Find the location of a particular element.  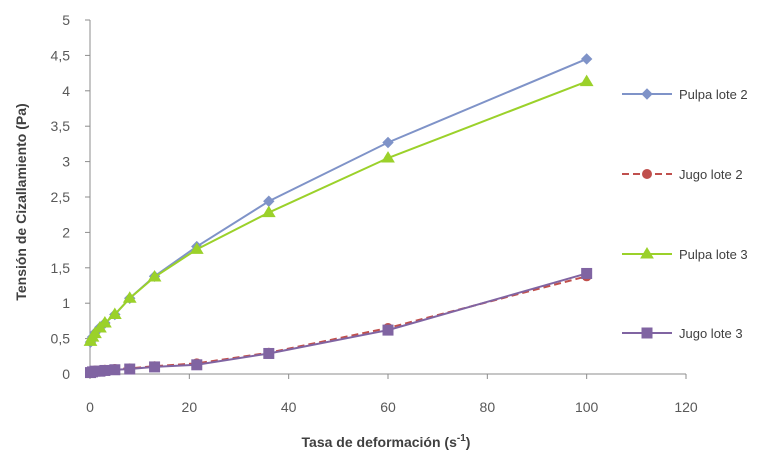

x-tick-label: 80 is located at coordinates (488, 407).